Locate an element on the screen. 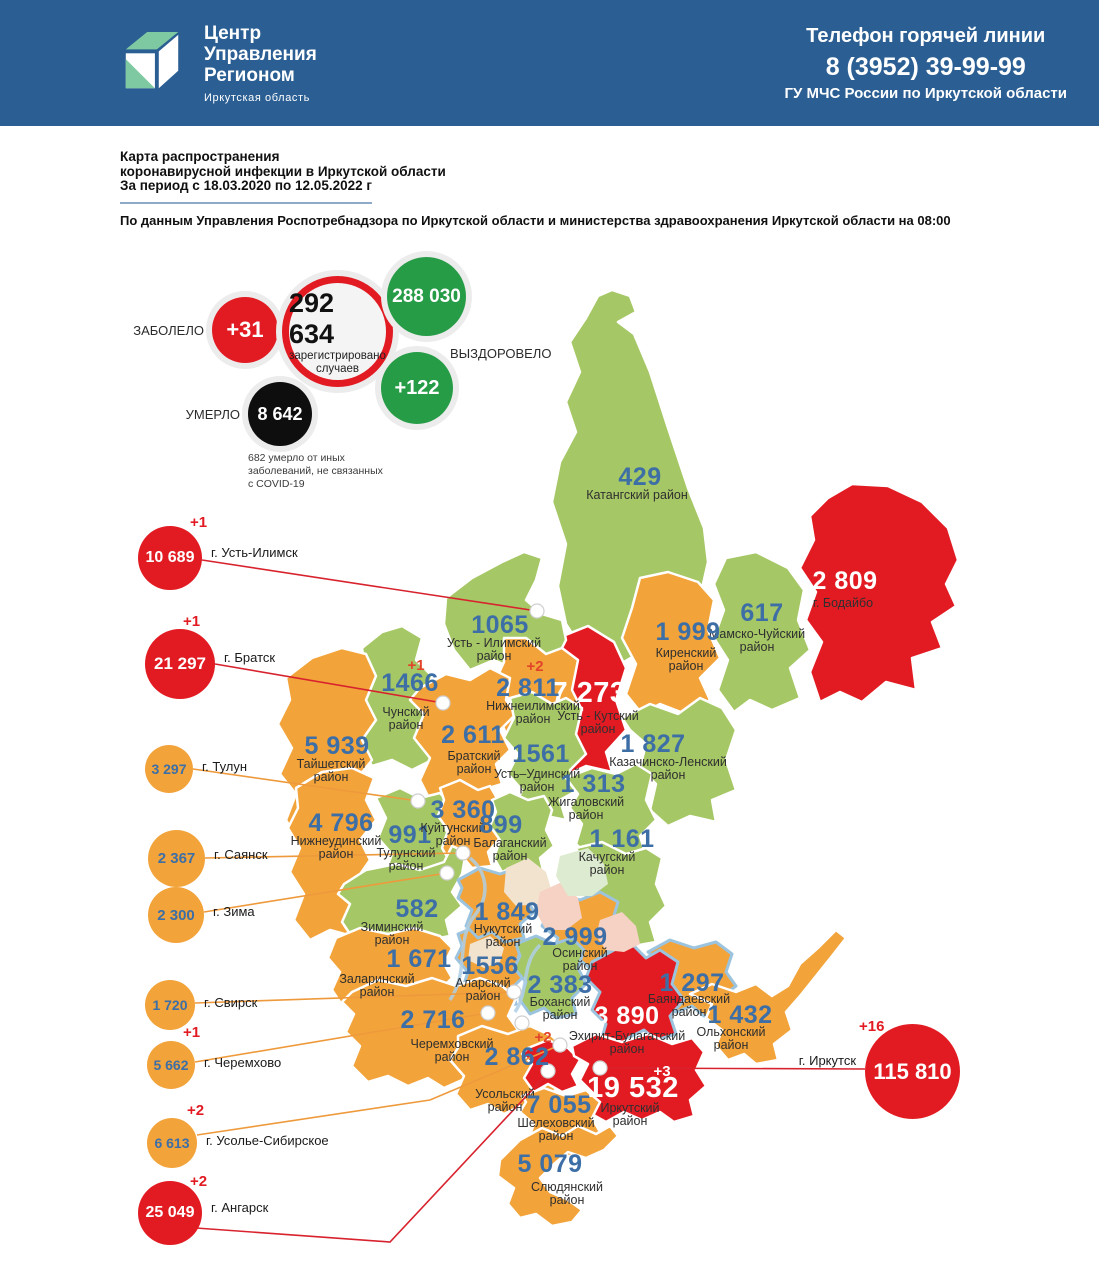 This screenshot has width=1099, height=1280. district-value: 1 313 is located at coordinates (592, 784).